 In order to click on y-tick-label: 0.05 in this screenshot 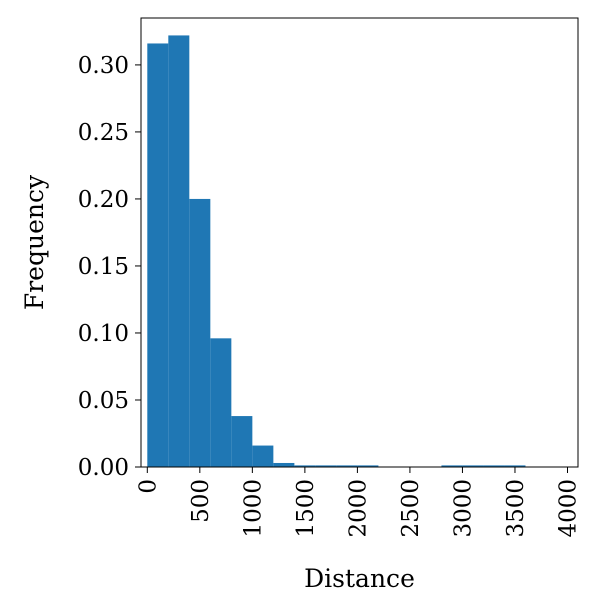, I will do `click(103, 401)`.